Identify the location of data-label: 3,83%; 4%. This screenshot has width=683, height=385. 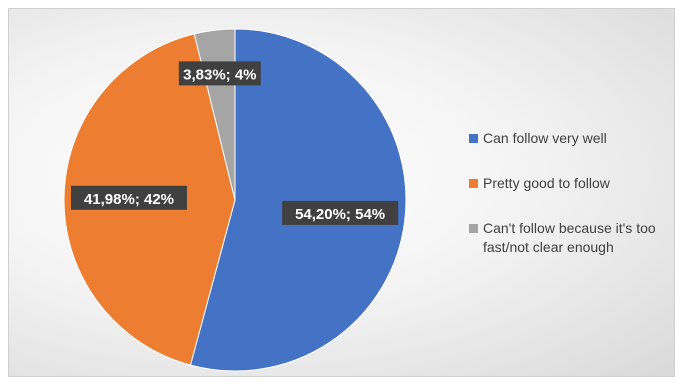
(219, 73).